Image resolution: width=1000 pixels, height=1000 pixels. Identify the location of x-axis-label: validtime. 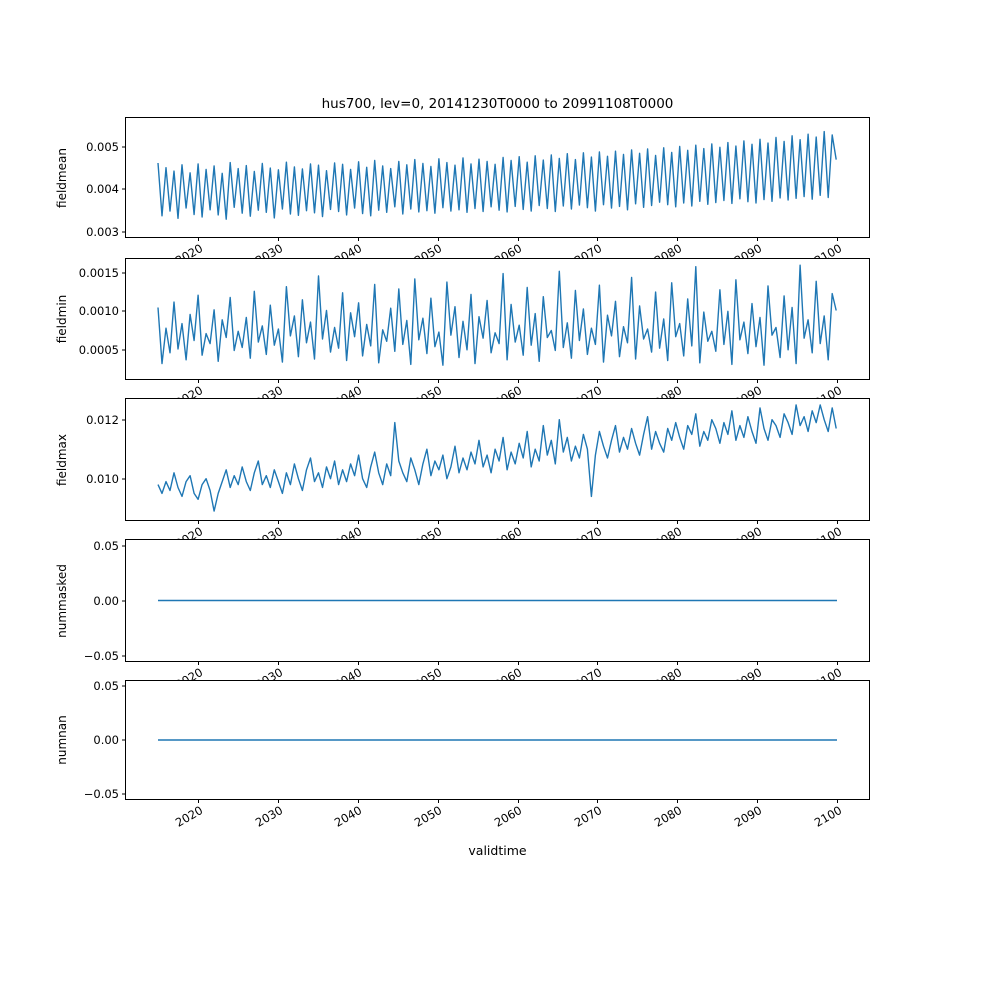
(497, 850).